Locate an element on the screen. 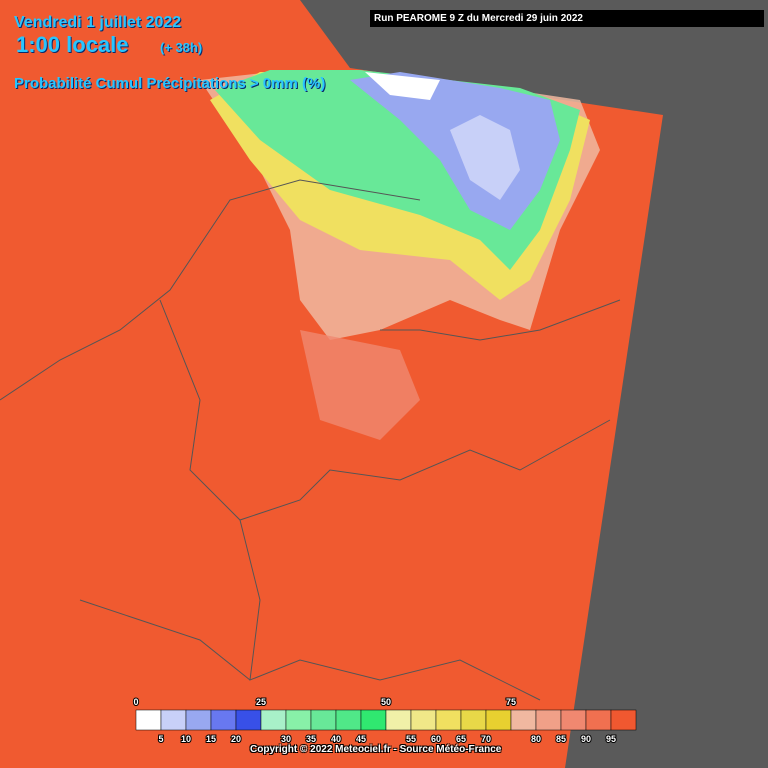 Image resolution: width=768 pixels, height=768 pixels. legend-label: 55 is located at coordinates (411, 739).